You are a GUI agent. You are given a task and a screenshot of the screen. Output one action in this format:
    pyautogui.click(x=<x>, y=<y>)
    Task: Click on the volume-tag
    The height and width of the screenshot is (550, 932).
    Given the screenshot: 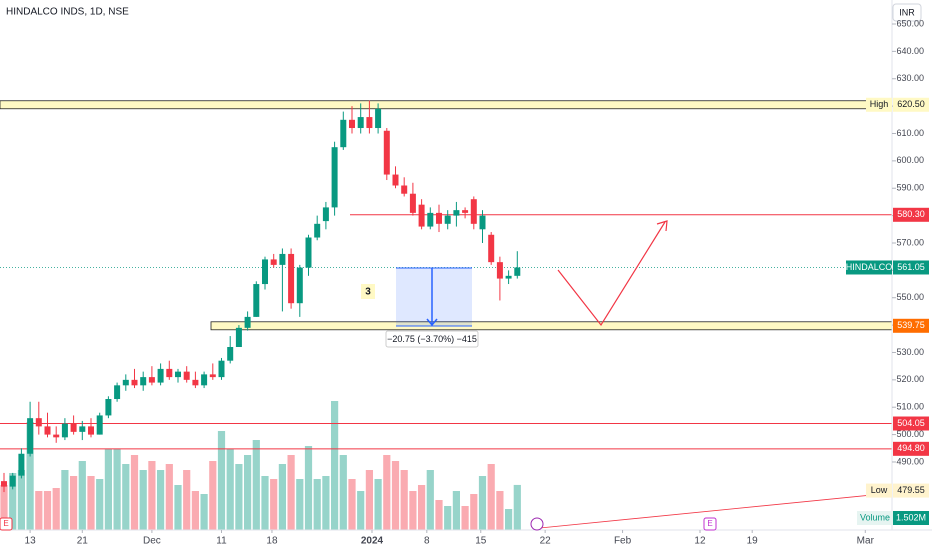 What is the action you would take?
    pyautogui.click(x=911, y=518)
    